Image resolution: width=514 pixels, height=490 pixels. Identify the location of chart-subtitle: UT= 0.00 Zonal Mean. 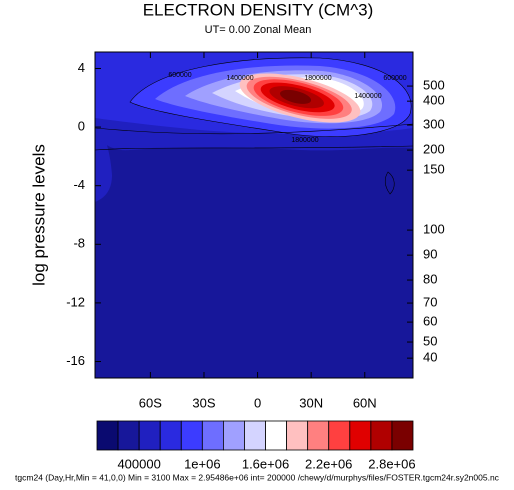
(258, 30).